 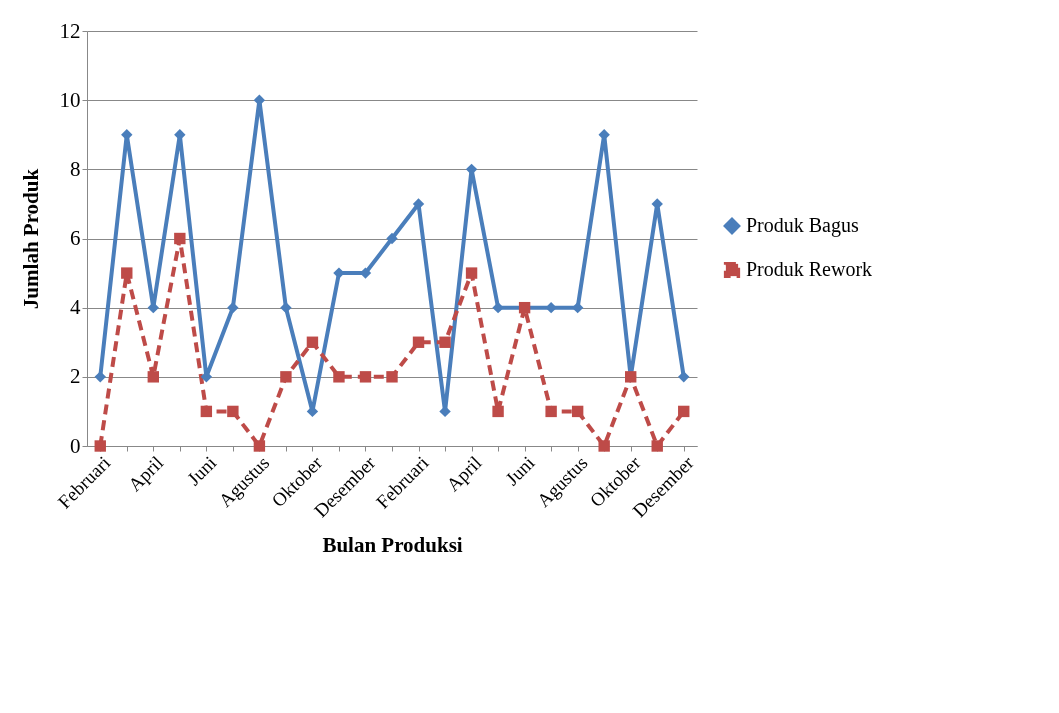 What do you see at coordinates (30, 239) in the screenshot?
I see `y-axis-title: Jumlah Produk` at bounding box center [30, 239].